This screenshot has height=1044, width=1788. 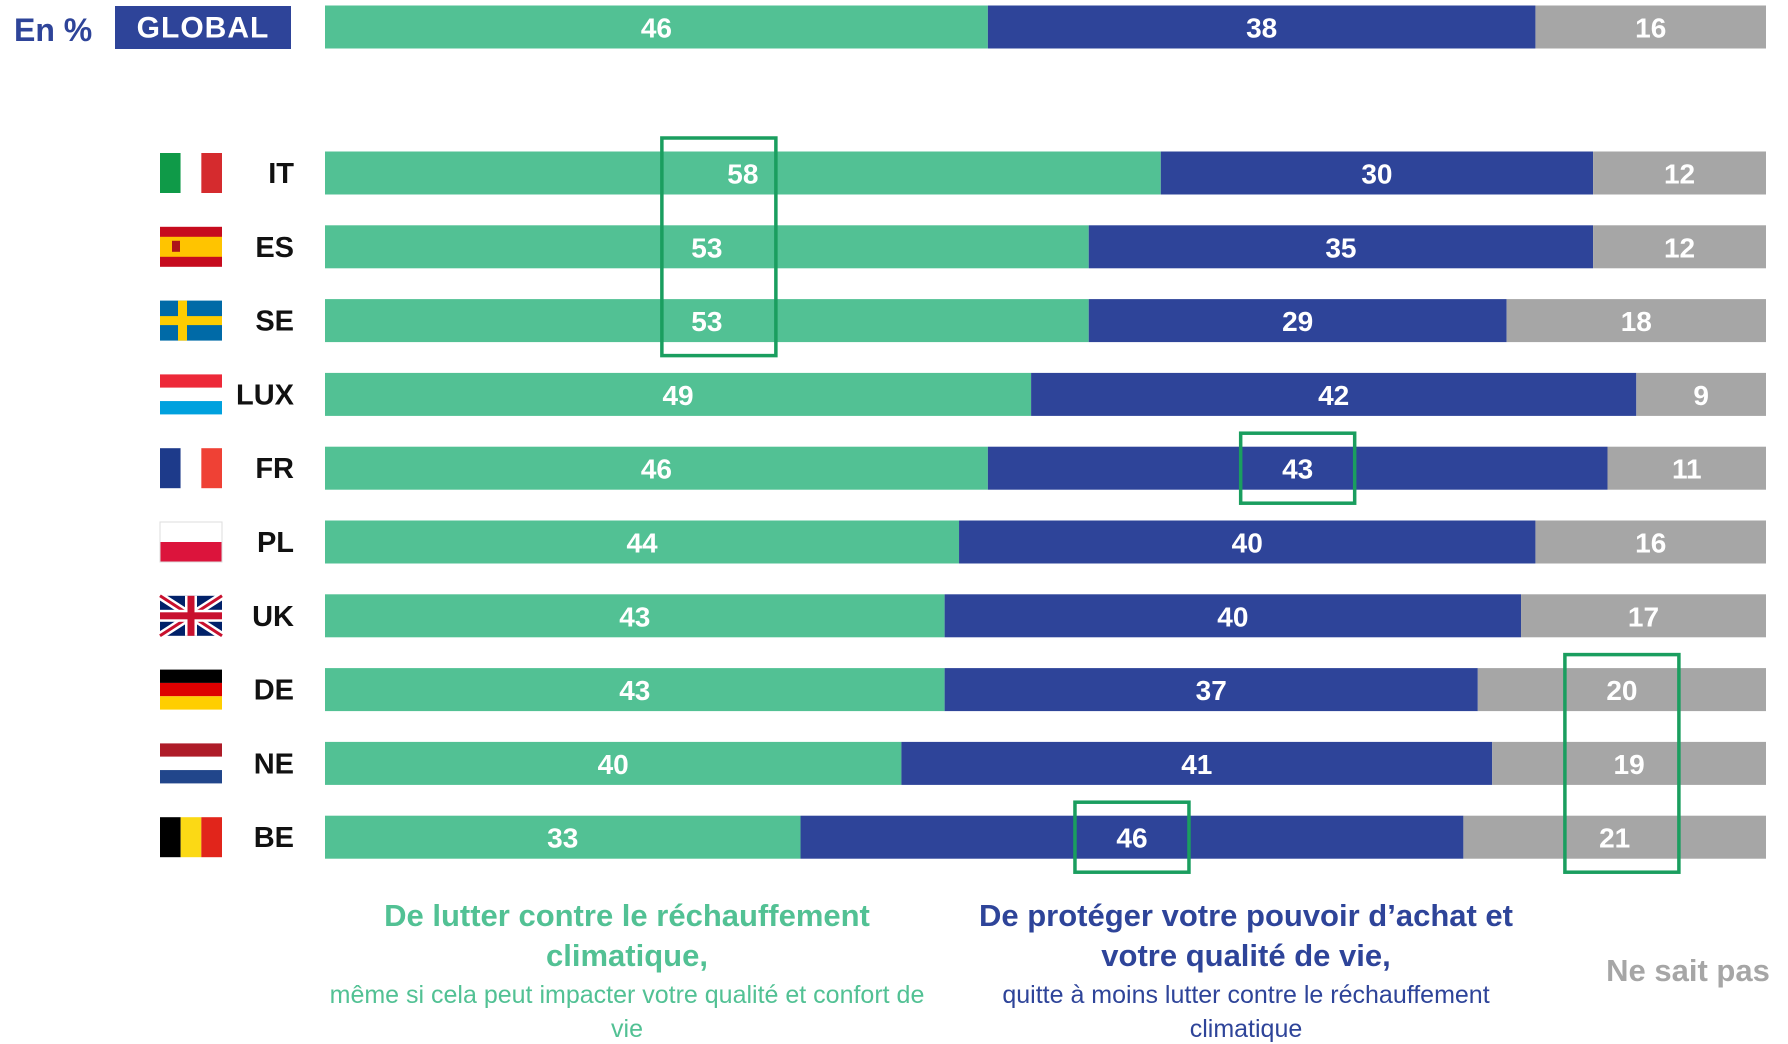 What do you see at coordinates (275, 543) in the screenshot?
I see `category-label: PL` at bounding box center [275, 543].